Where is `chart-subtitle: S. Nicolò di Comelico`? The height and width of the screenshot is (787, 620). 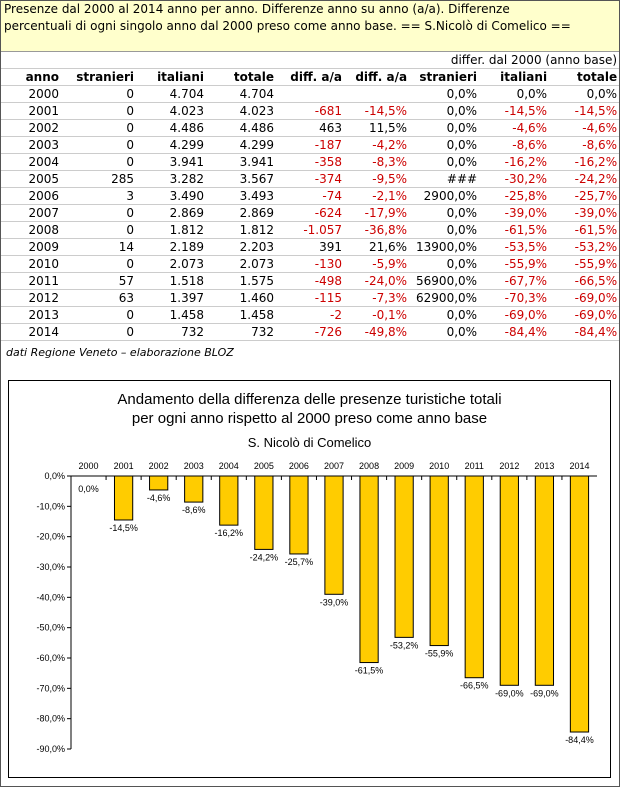
chart-subtitle: S. Nicolò di Comelico is located at coordinates (309, 442).